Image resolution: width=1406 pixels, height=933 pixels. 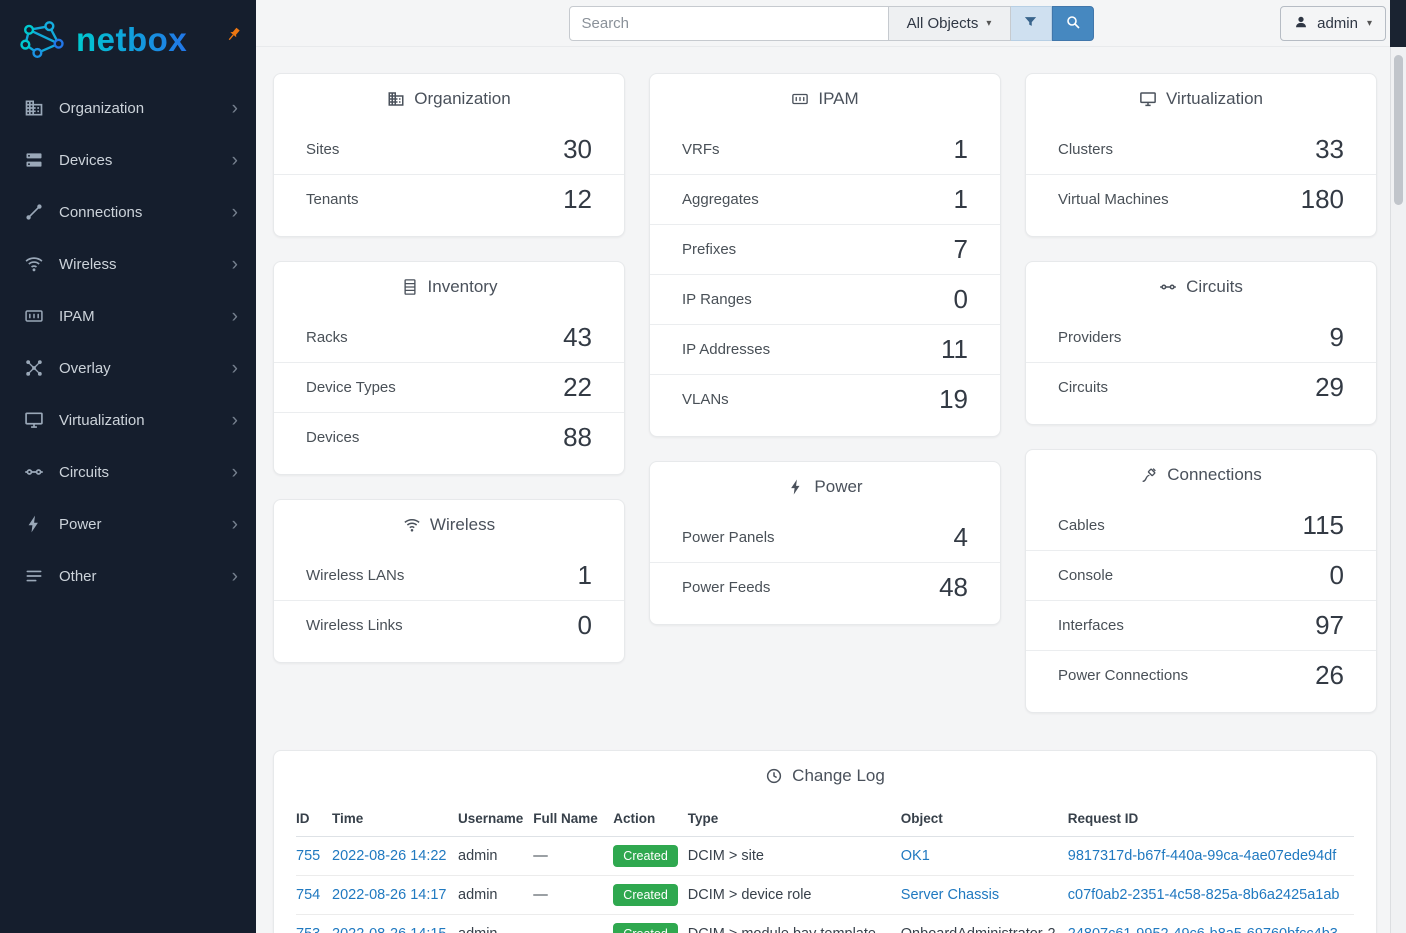 I want to click on search-input, so click(x=728, y=23).